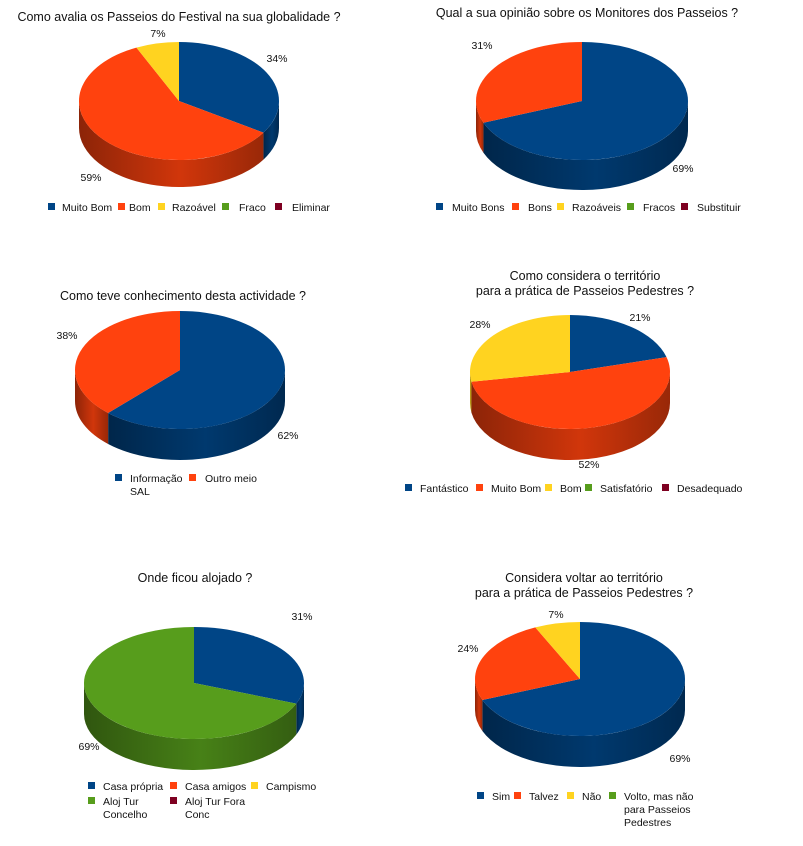 The width and height of the screenshot is (803, 846). What do you see at coordinates (544, 797) in the screenshot?
I see `legend-label: Talvez` at bounding box center [544, 797].